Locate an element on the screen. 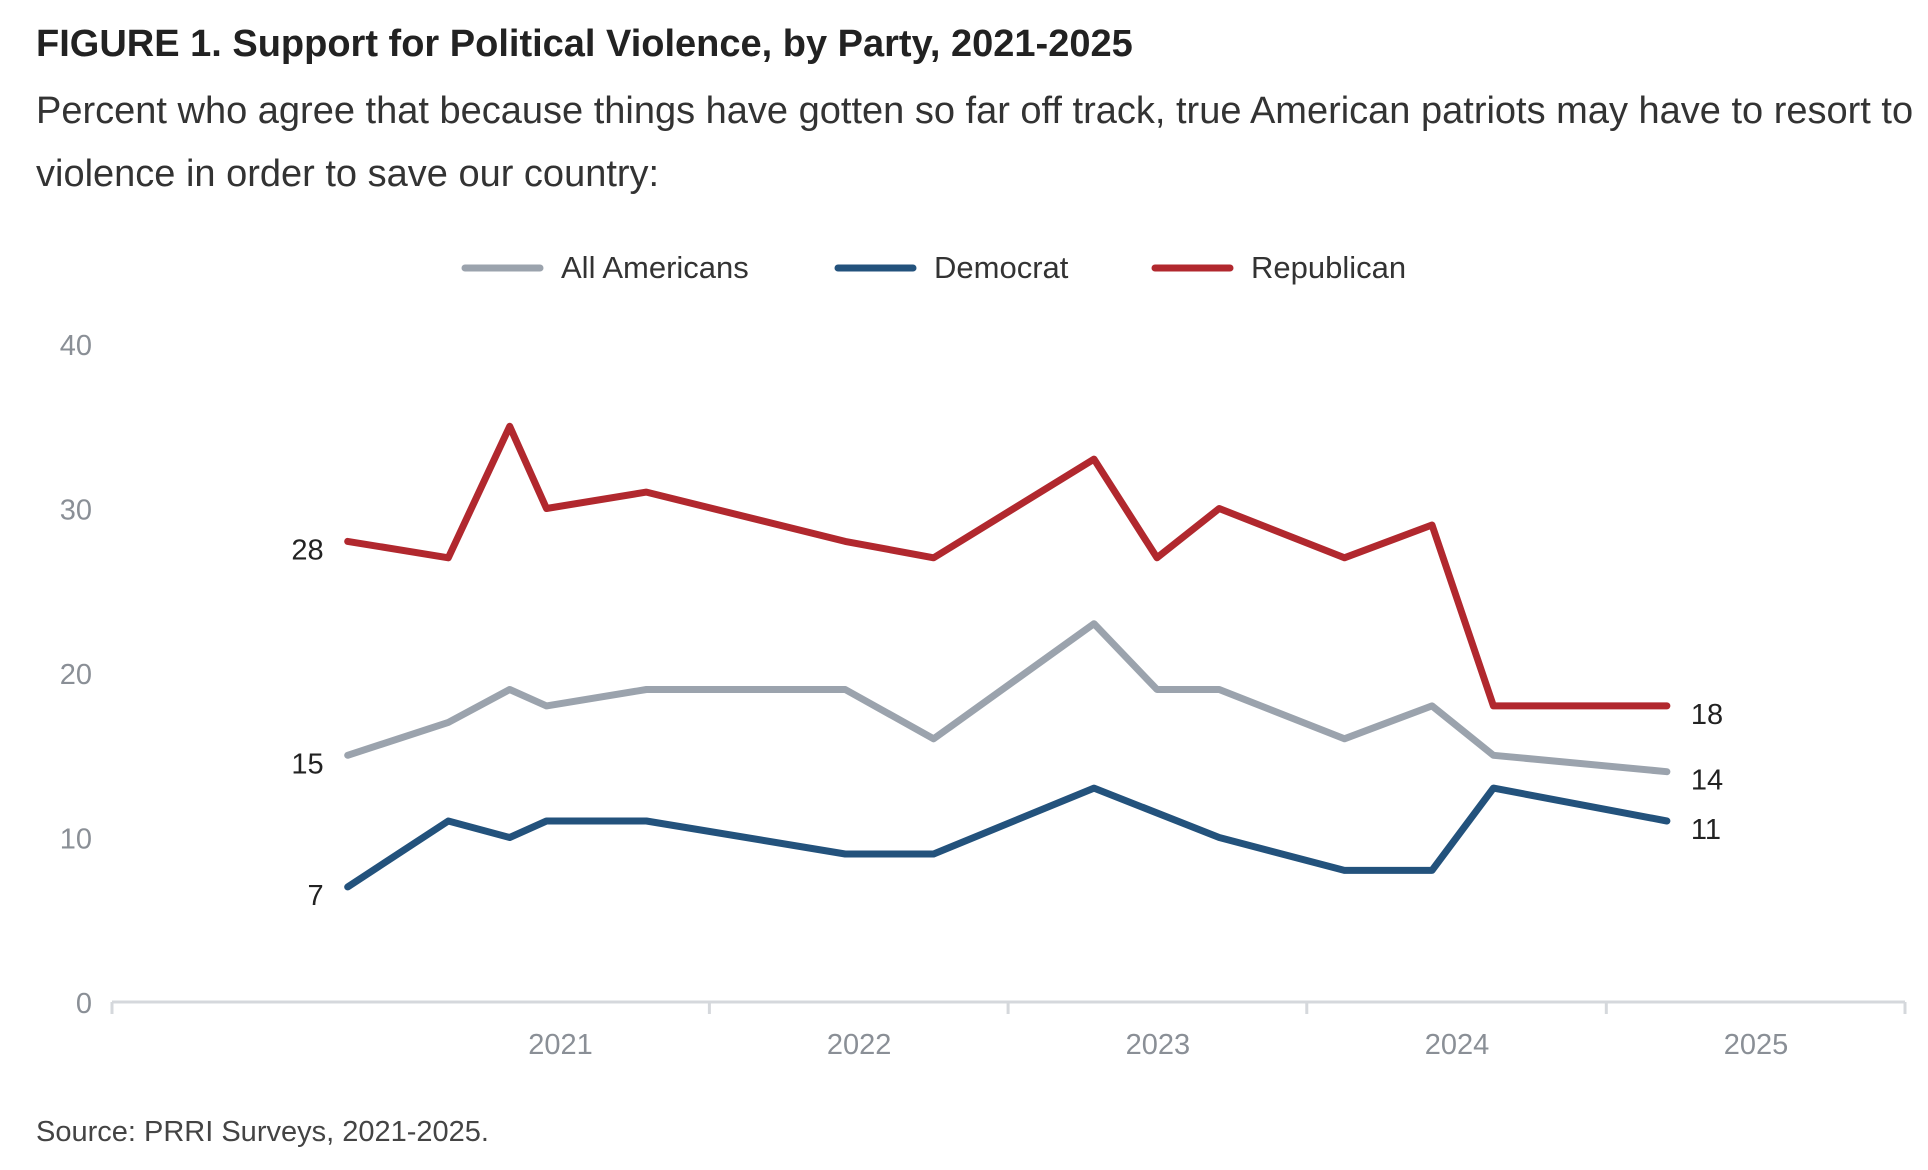  series-line-all-americans is located at coordinates (1007, 698).